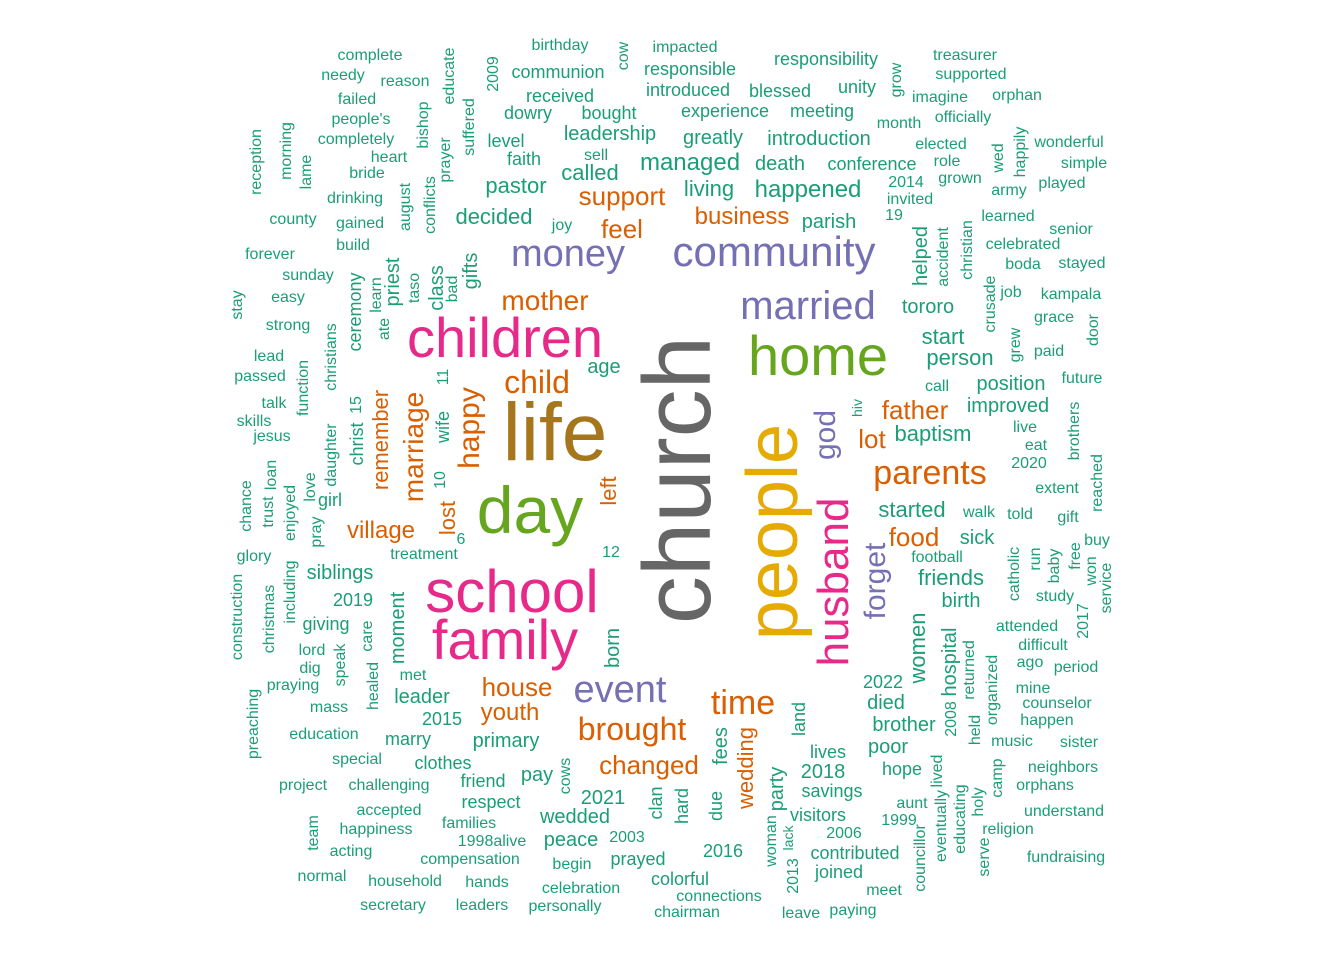 Image resolution: width=1344 pixels, height=960 pixels. Describe the element at coordinates (461, 539) in the screenshot. I see `cloud-word: 6` at that location.